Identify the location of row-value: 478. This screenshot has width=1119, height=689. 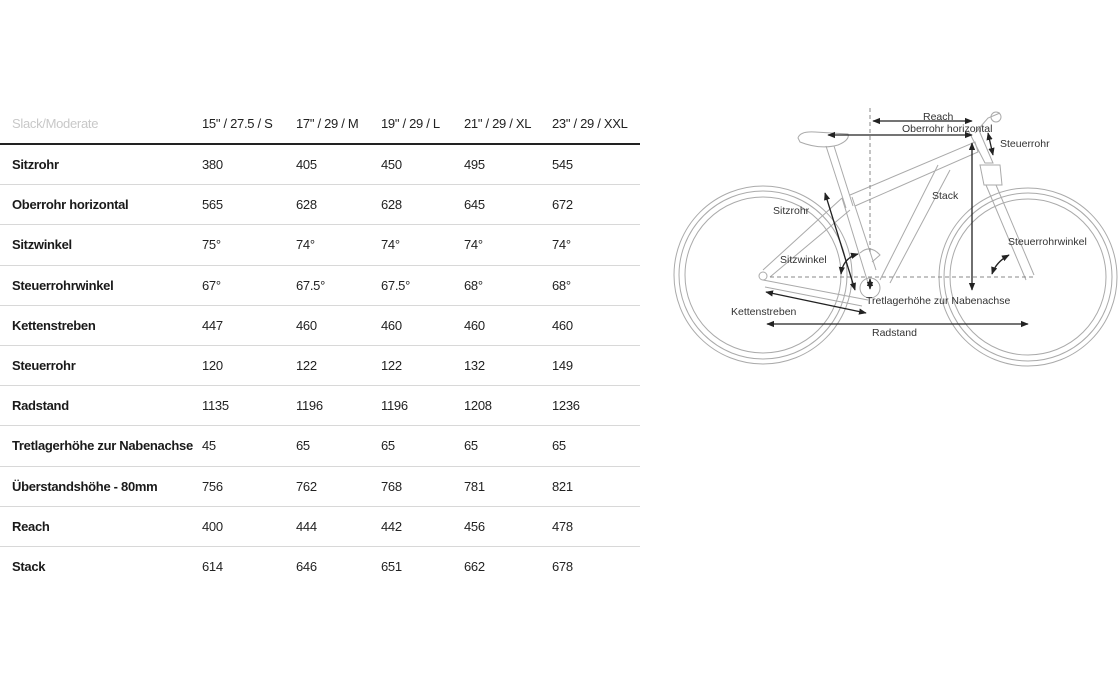
(562, 526).